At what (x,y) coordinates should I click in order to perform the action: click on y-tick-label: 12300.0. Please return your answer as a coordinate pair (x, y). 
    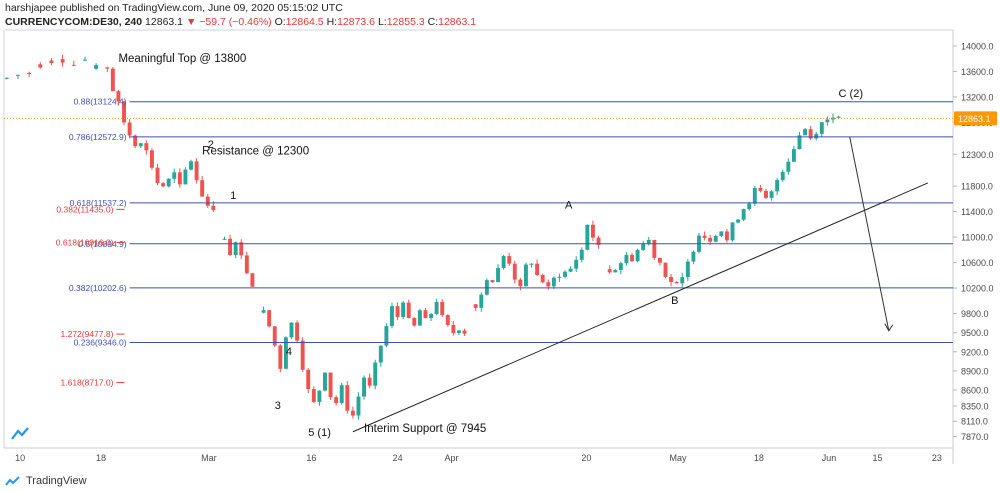
    Looking at the image, I should click on (977, 155).